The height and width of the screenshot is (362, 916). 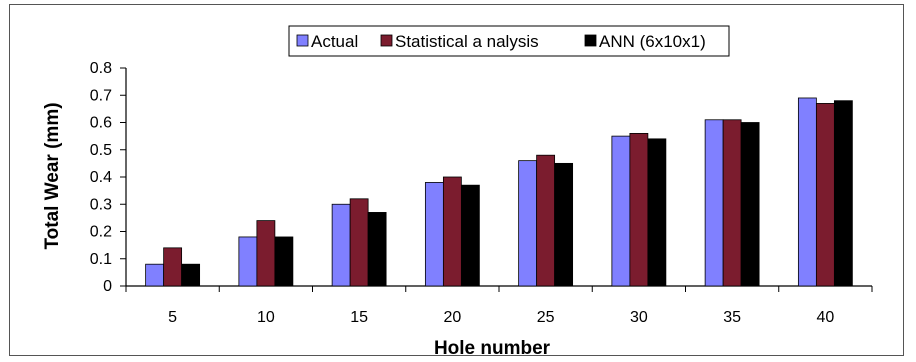 I want to click on legend-box, so click(x=509, y=41).